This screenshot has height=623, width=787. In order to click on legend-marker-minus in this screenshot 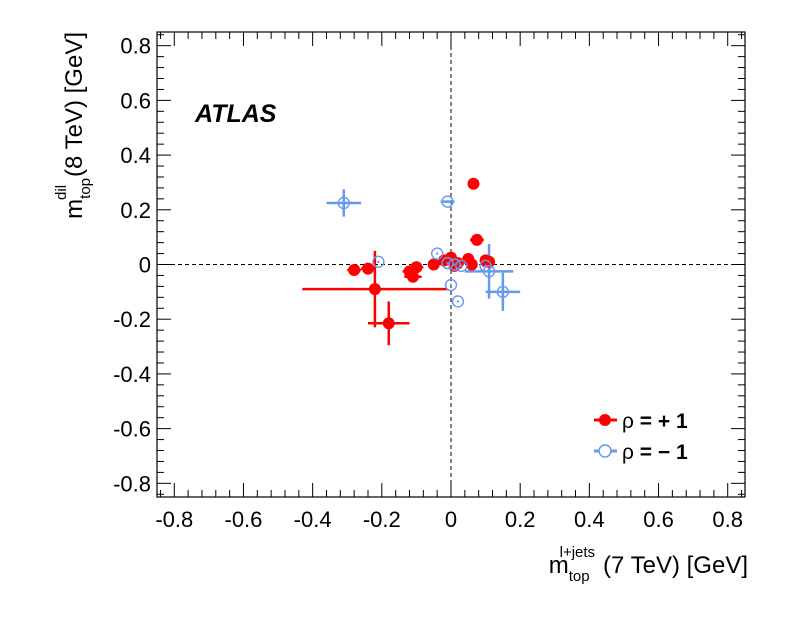, I will do `click(605, 451)`.